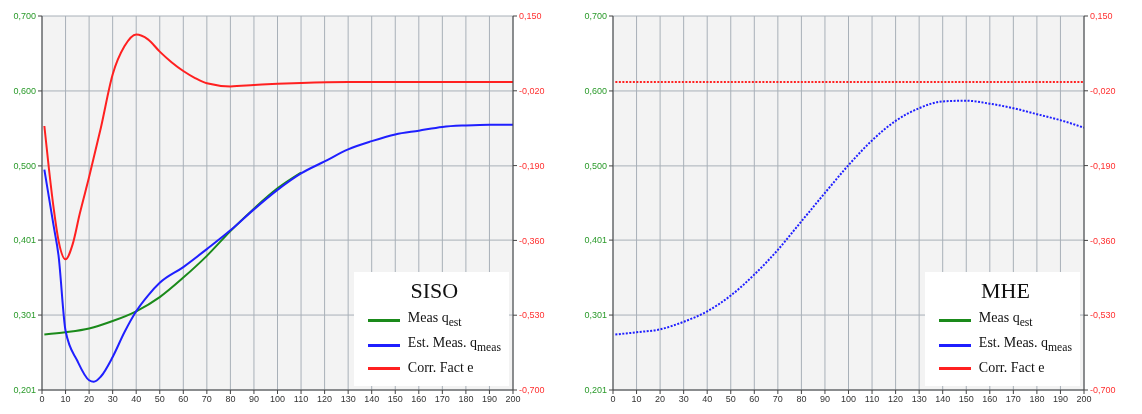 This screenshot has width=1142, height=414. What do you see at coordinates (173, 253) in the screenshot?
I see `line-series` at bounding box center [173, 253].